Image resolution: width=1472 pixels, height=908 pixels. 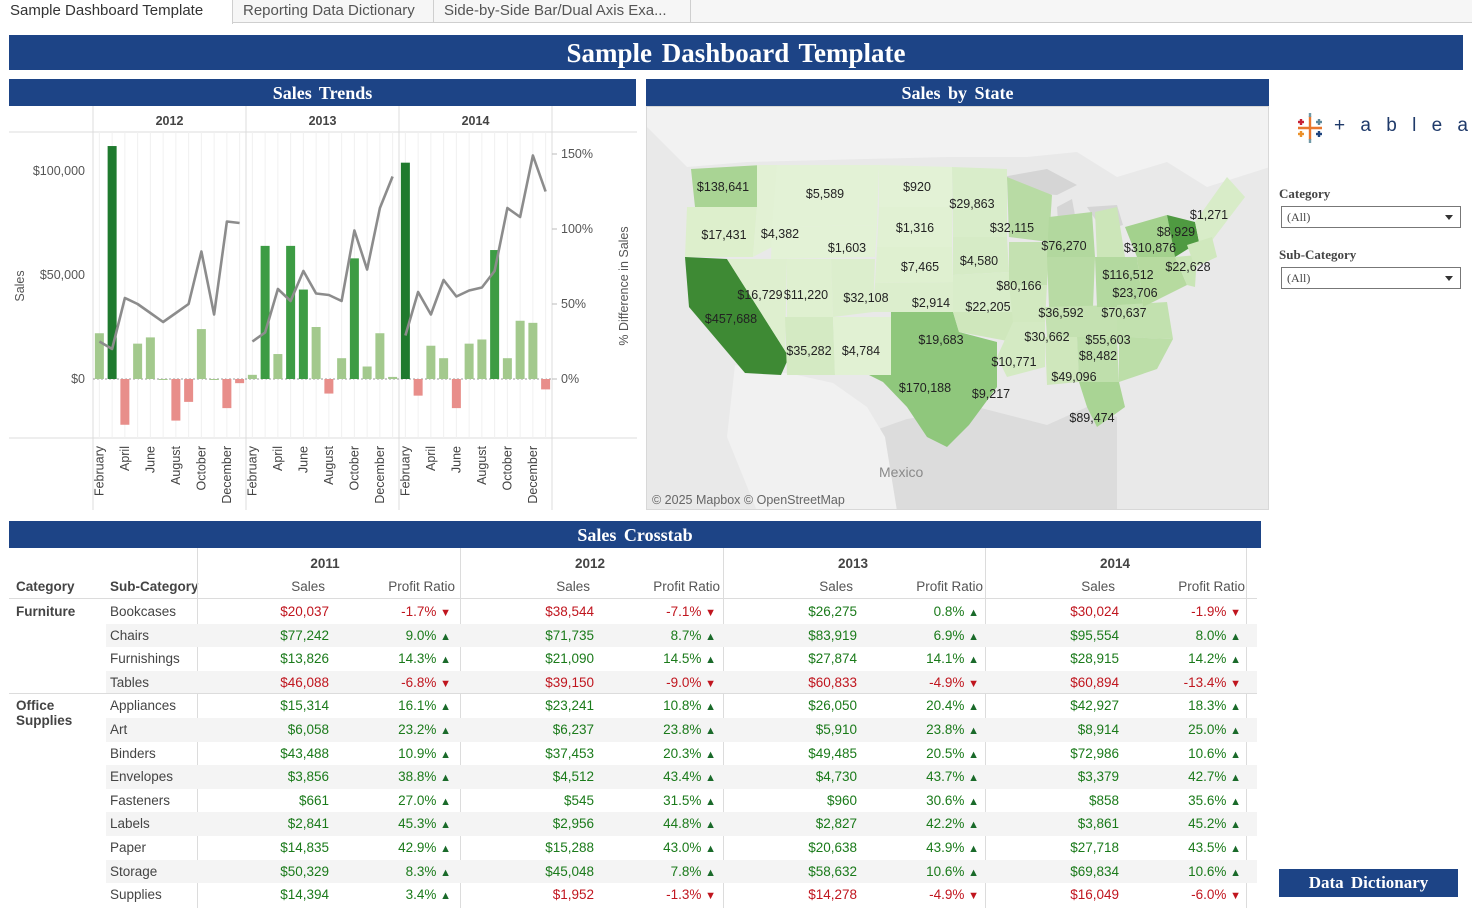 I want to click on column-header-profit-ratio: Profit Ratio, so click(x=421, y=586).